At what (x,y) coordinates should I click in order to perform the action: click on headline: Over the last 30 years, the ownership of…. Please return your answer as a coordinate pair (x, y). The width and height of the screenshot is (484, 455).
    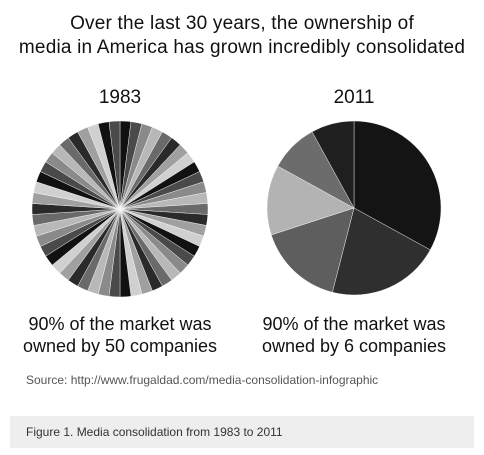
    Looking at the image, I should click on (242, 36).